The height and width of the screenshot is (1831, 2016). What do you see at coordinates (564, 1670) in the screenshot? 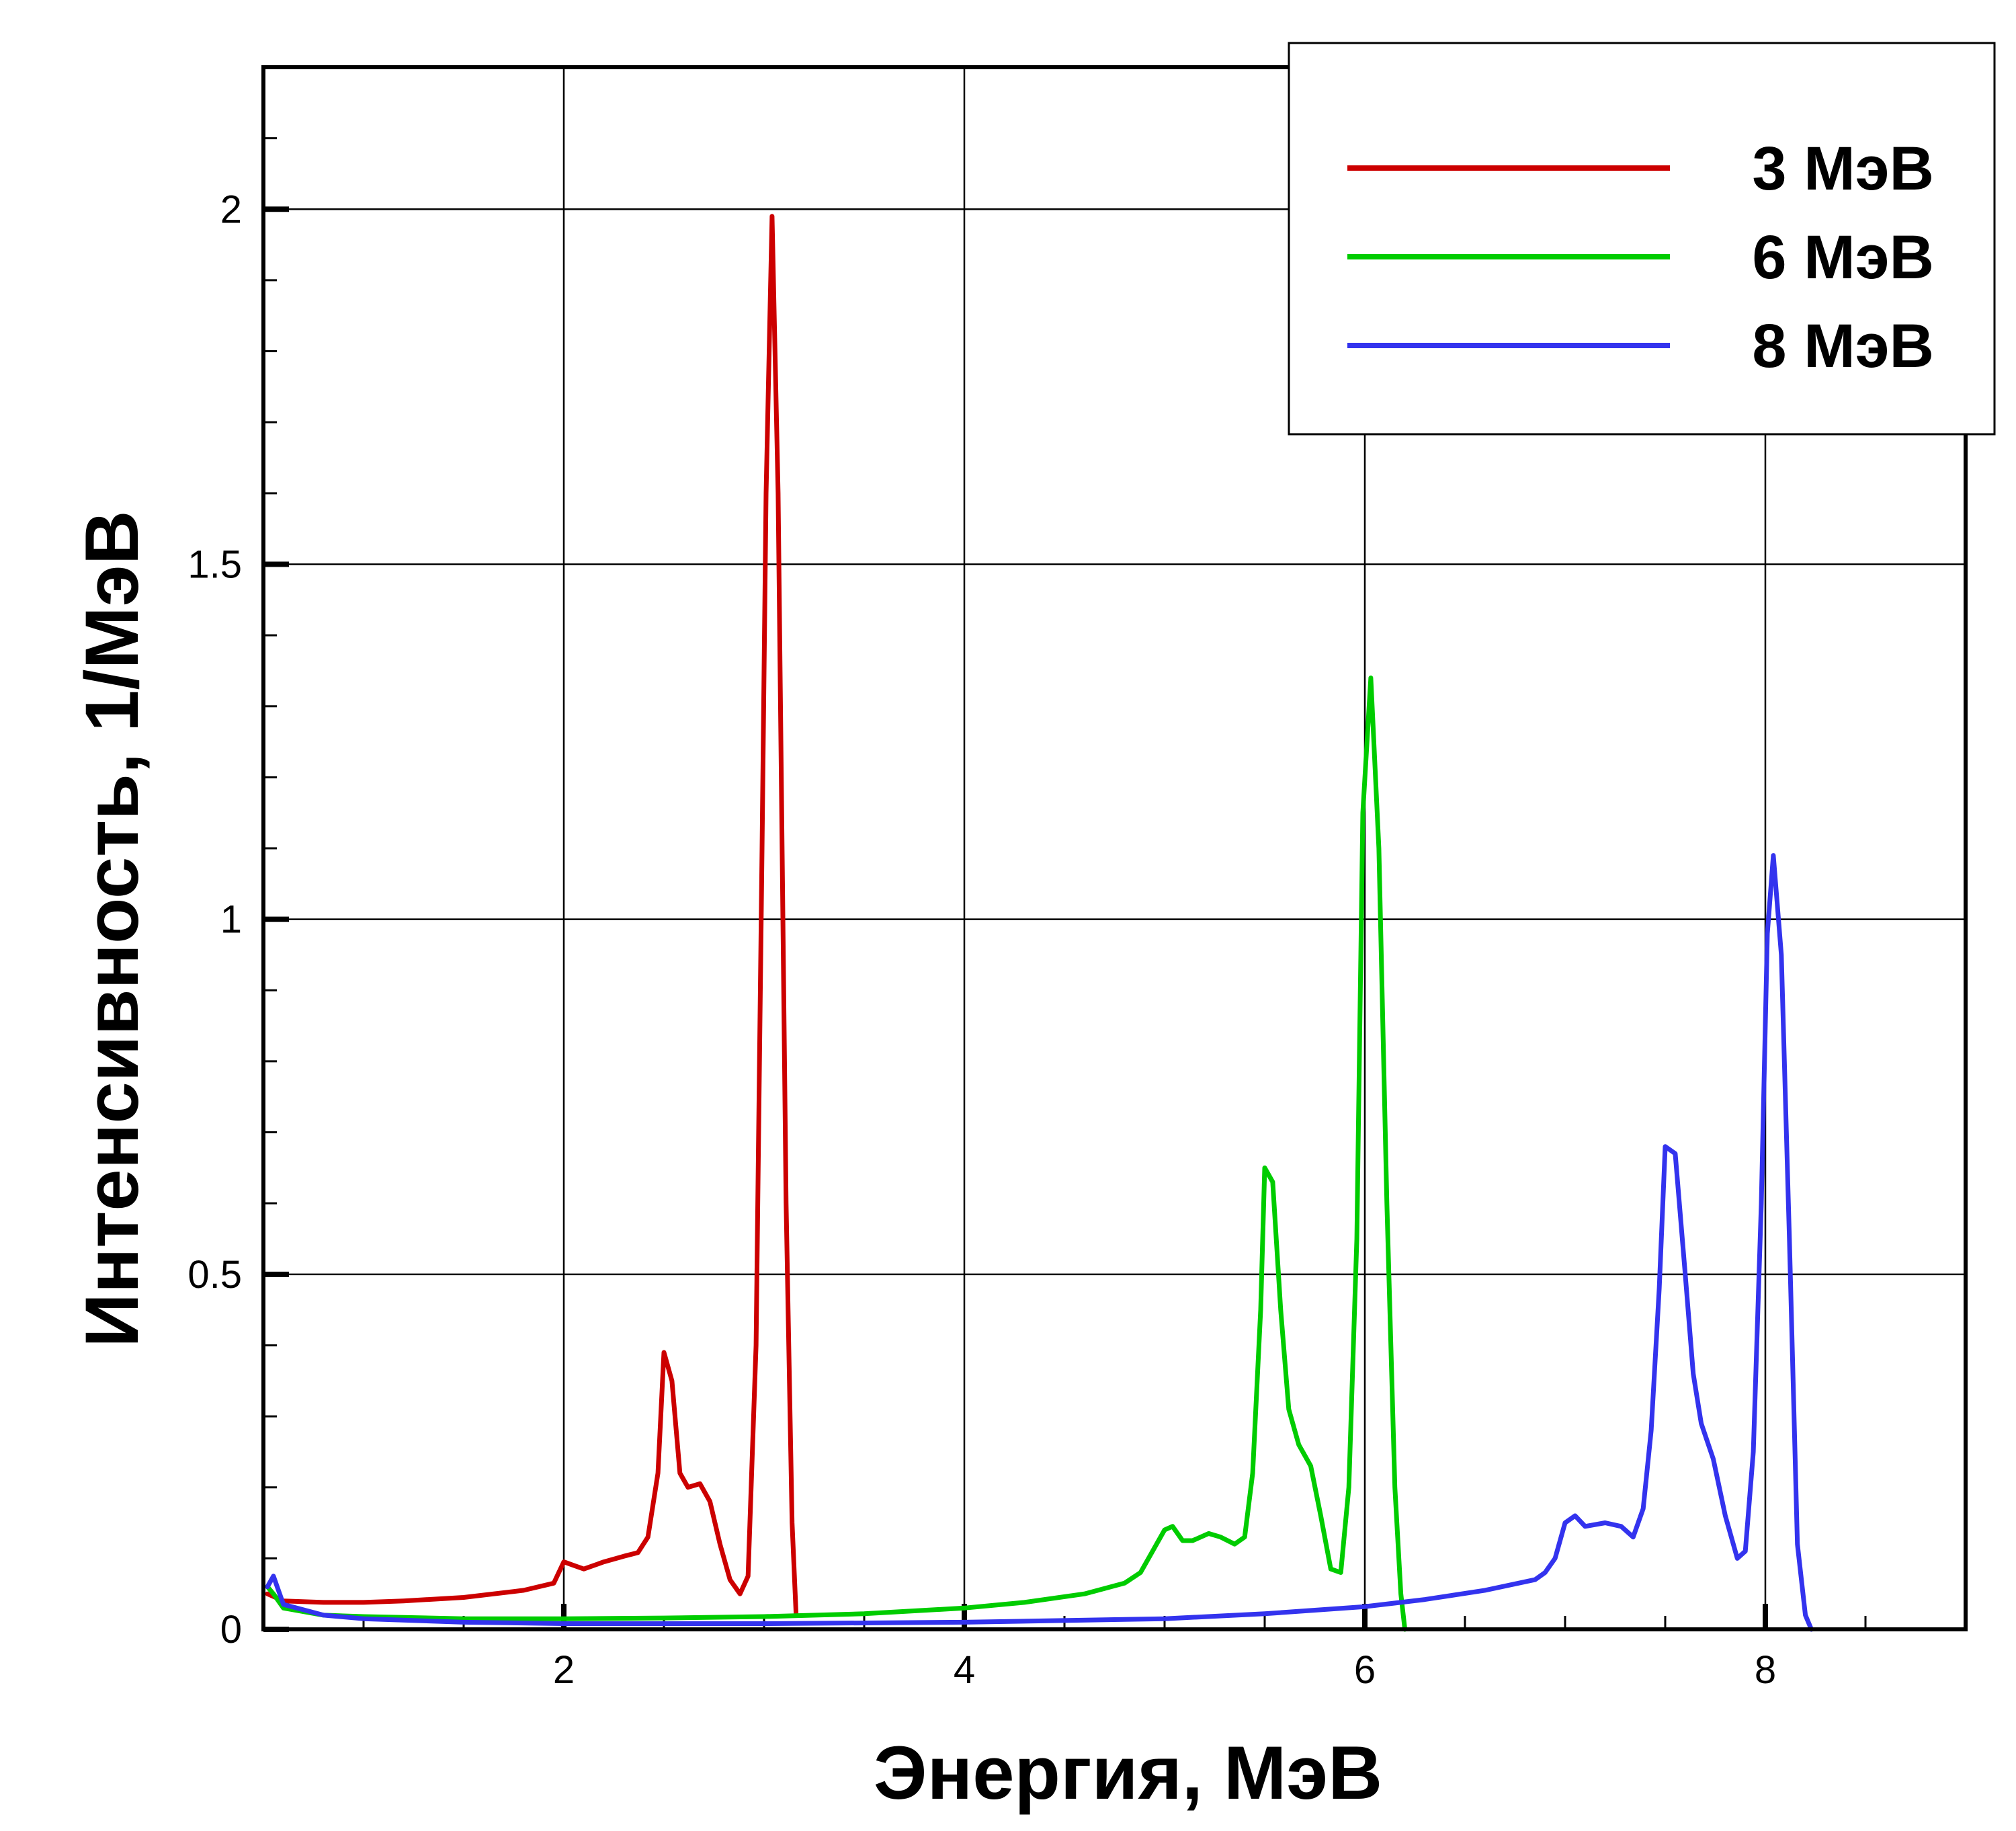
I see `x-tick-label: 2` at bounding box center [564, 1670].